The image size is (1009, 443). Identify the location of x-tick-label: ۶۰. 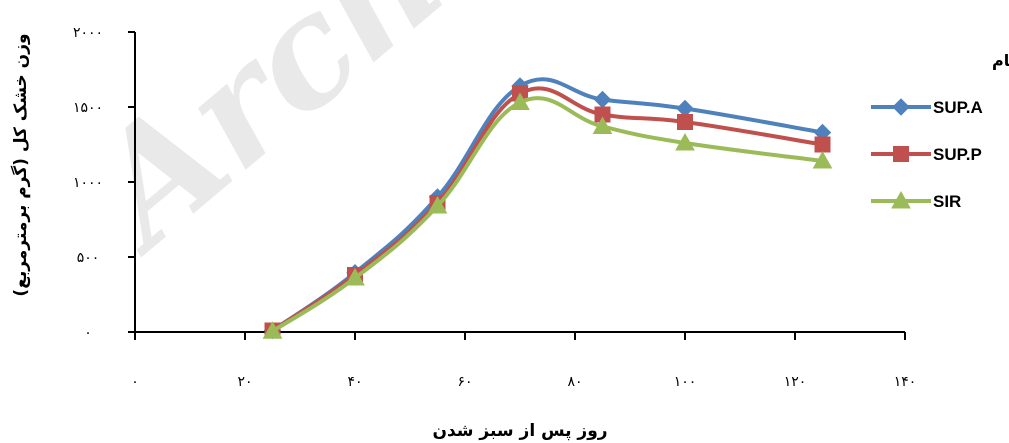
(464, 382).